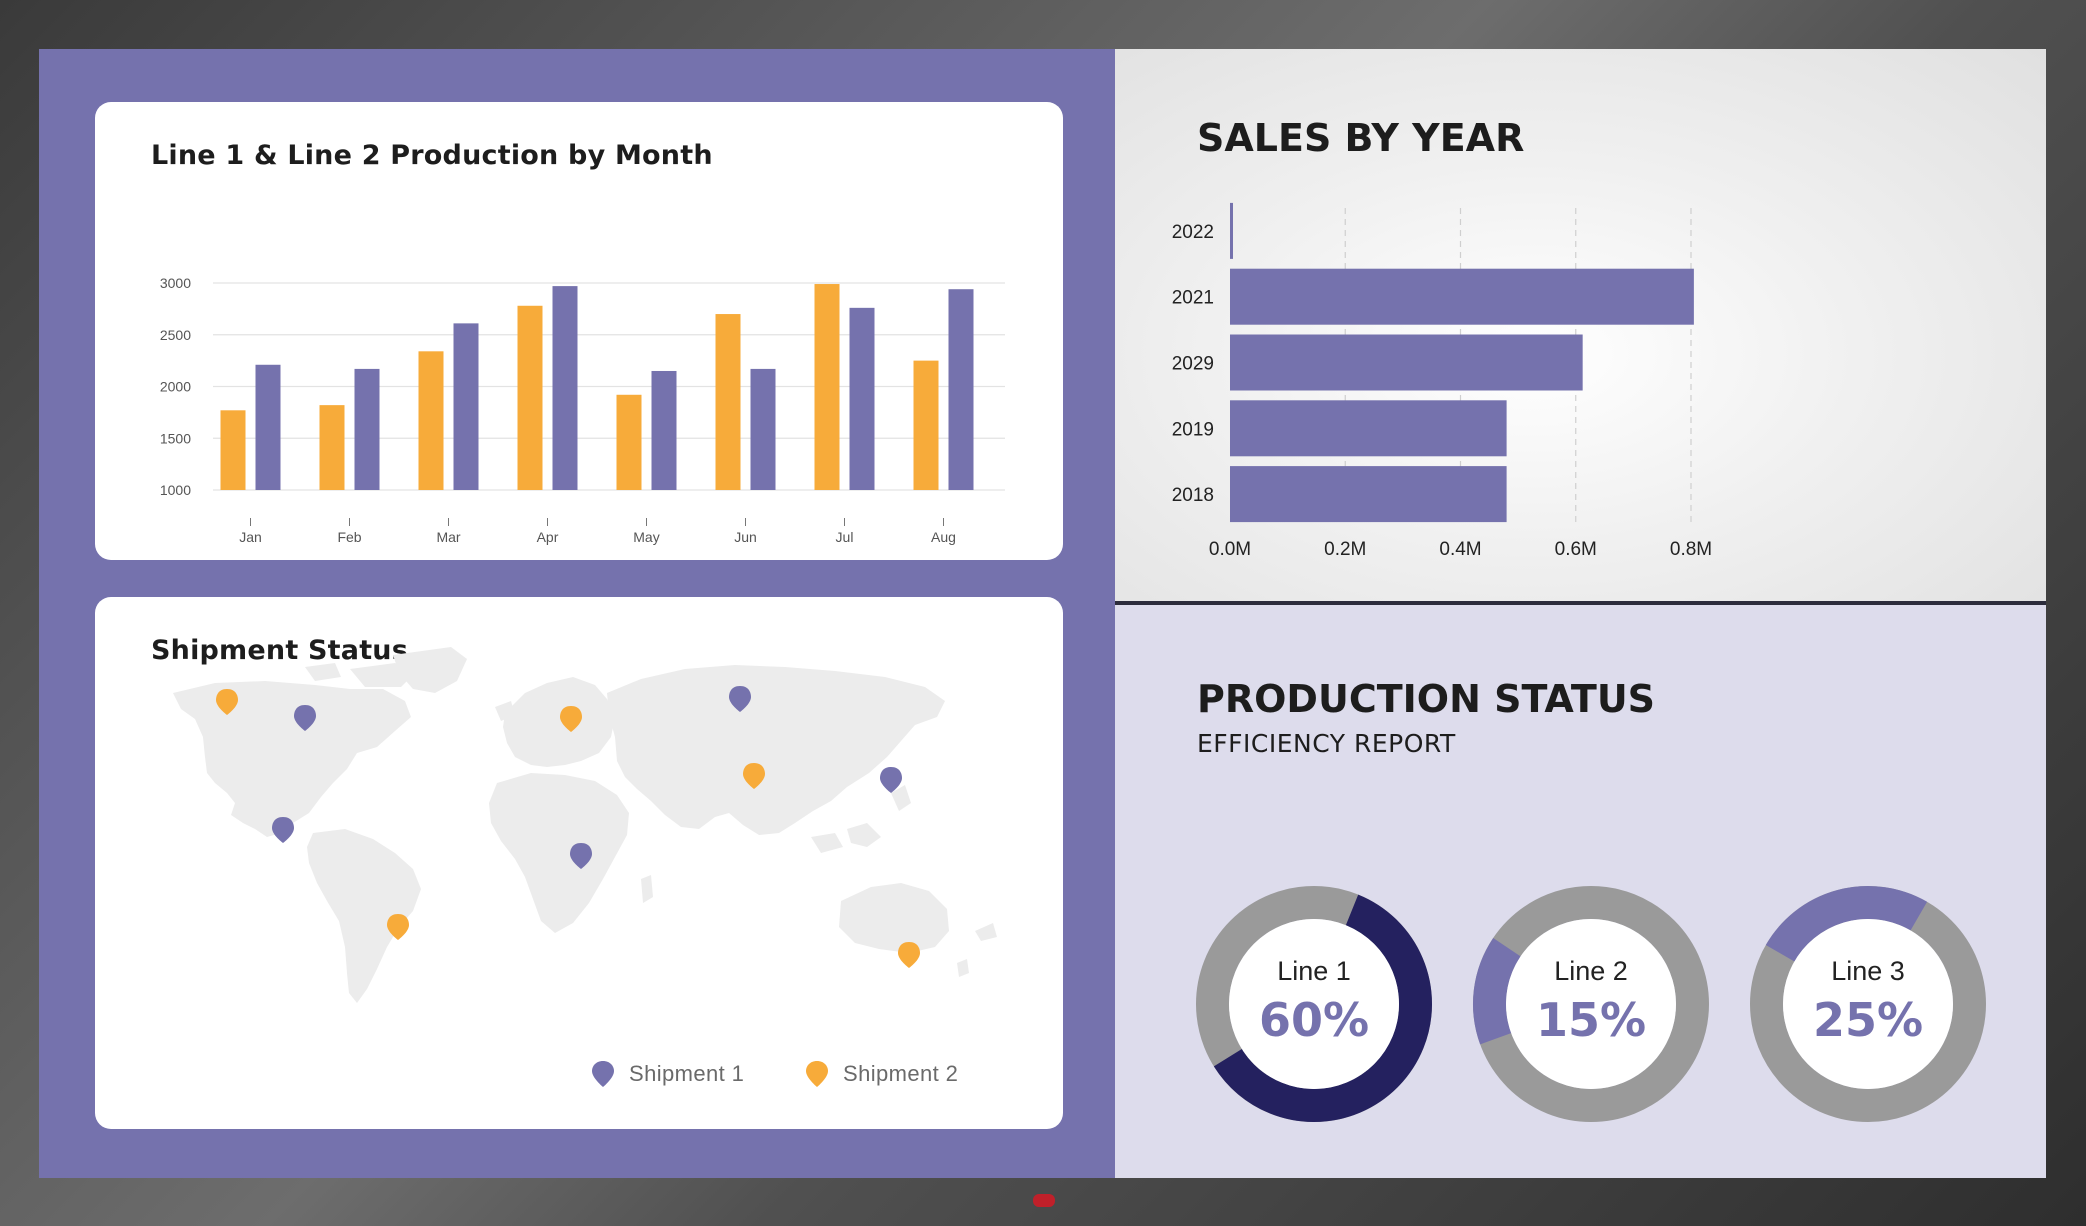 This screenshot has height=1226, width=2086. I want to click on x-tick-label: 0.4M, so click(1460, 549).